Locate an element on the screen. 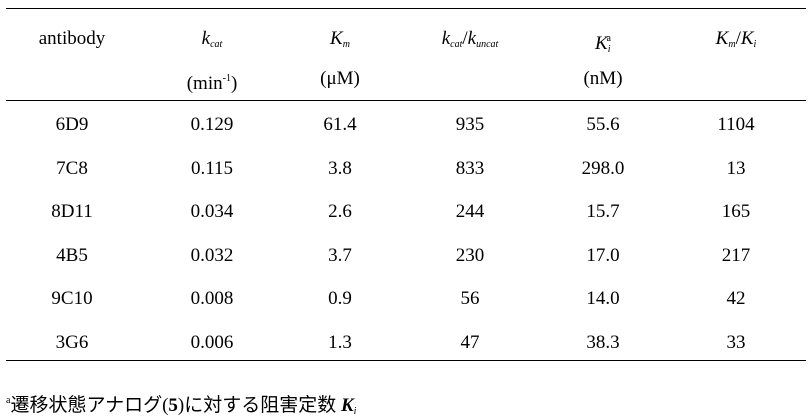  antibody-name: 4B5 is located at coordinates (72, 255).